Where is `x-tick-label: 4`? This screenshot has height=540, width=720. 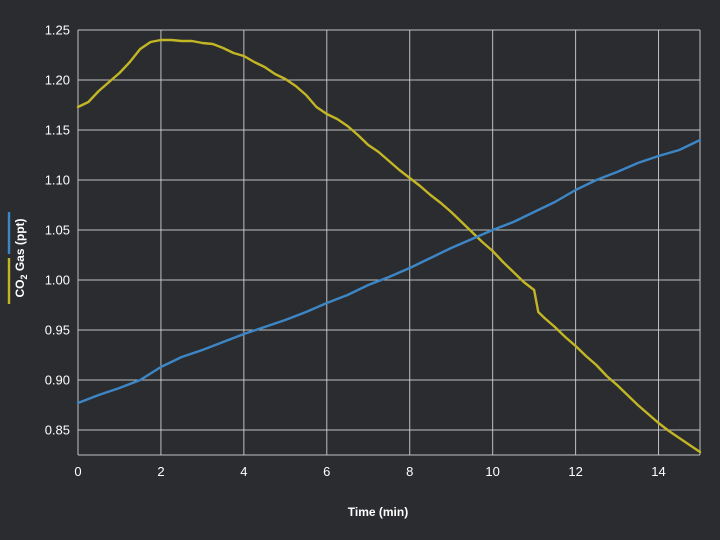 x-tick-label: 4 is located at coordinates (243, 471).